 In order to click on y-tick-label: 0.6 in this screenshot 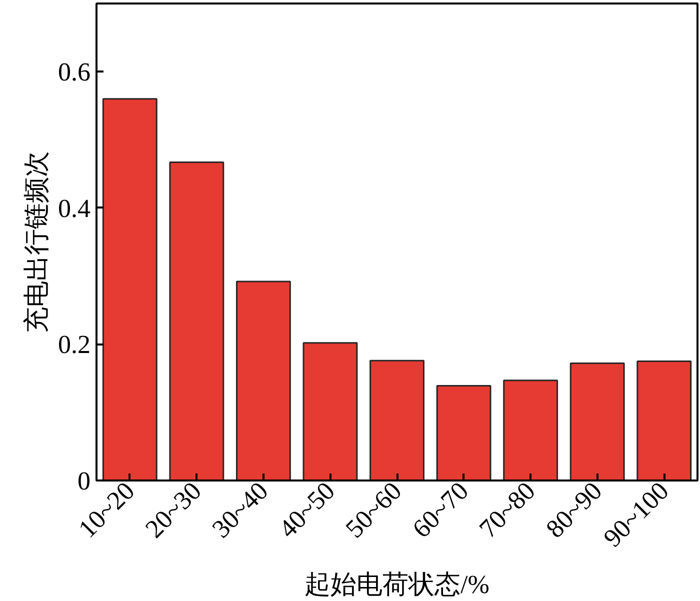, I will do `click(74, 72)`.